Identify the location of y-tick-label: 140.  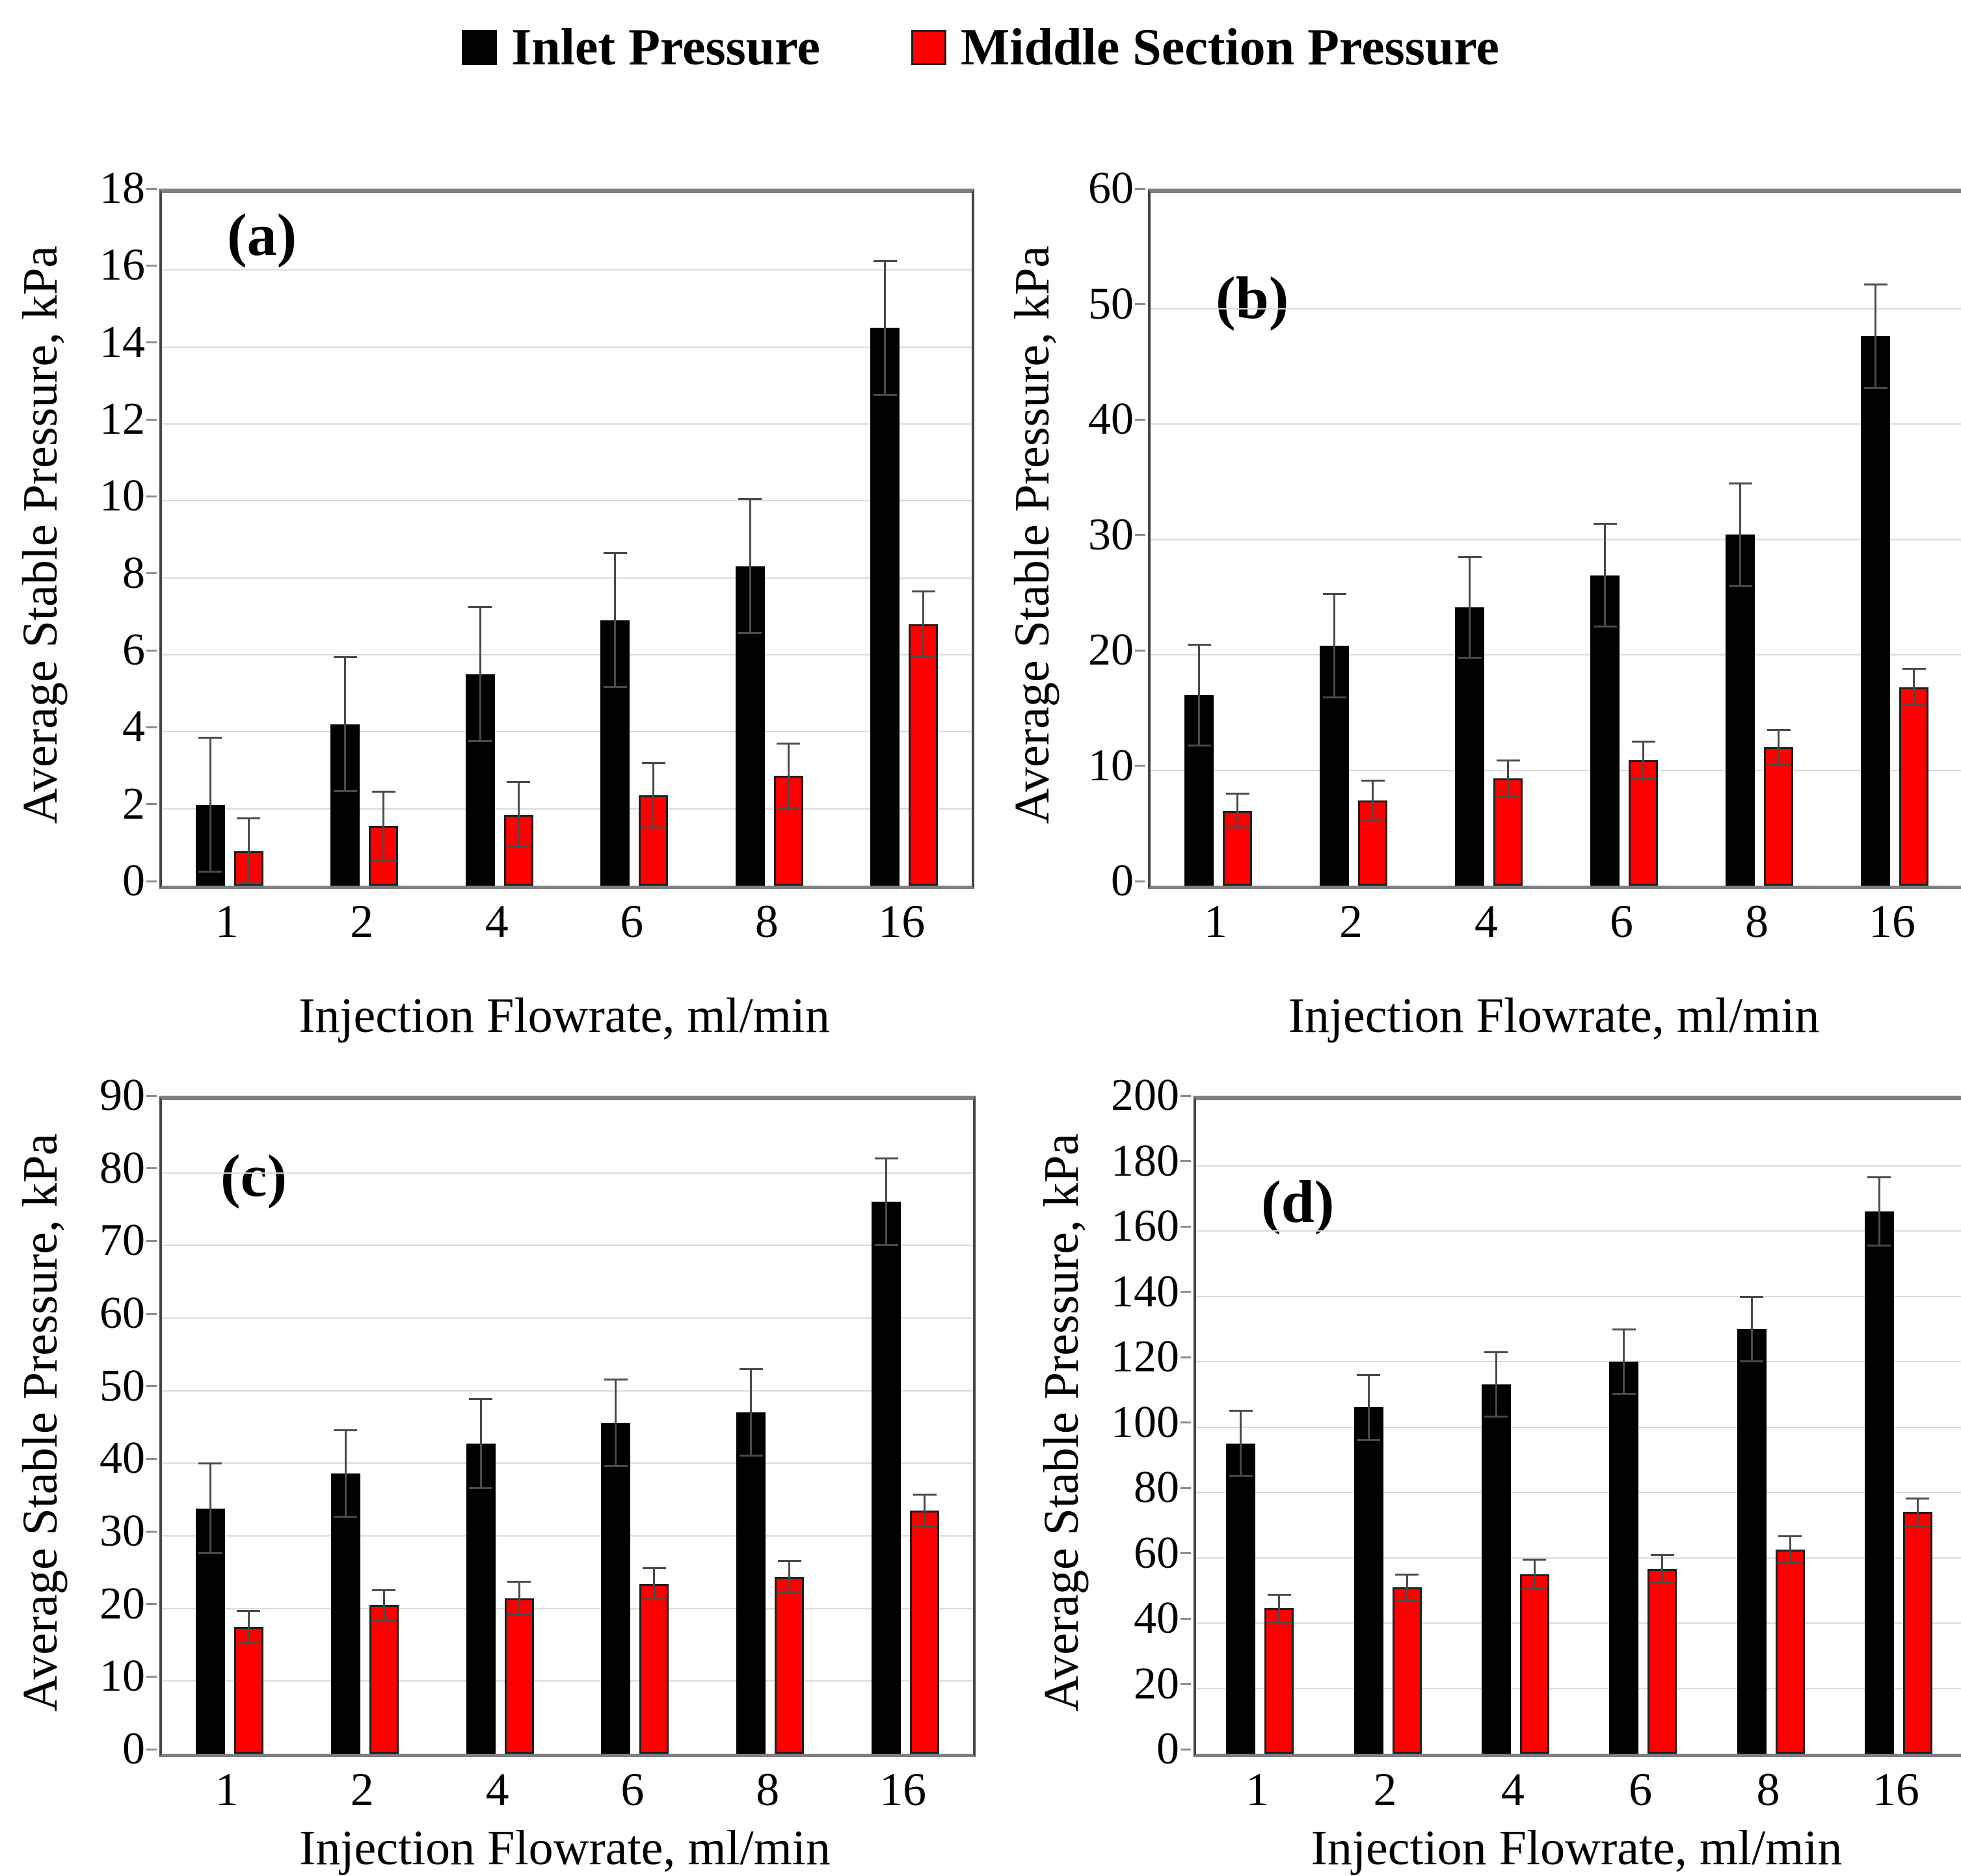
(1145, 1291).